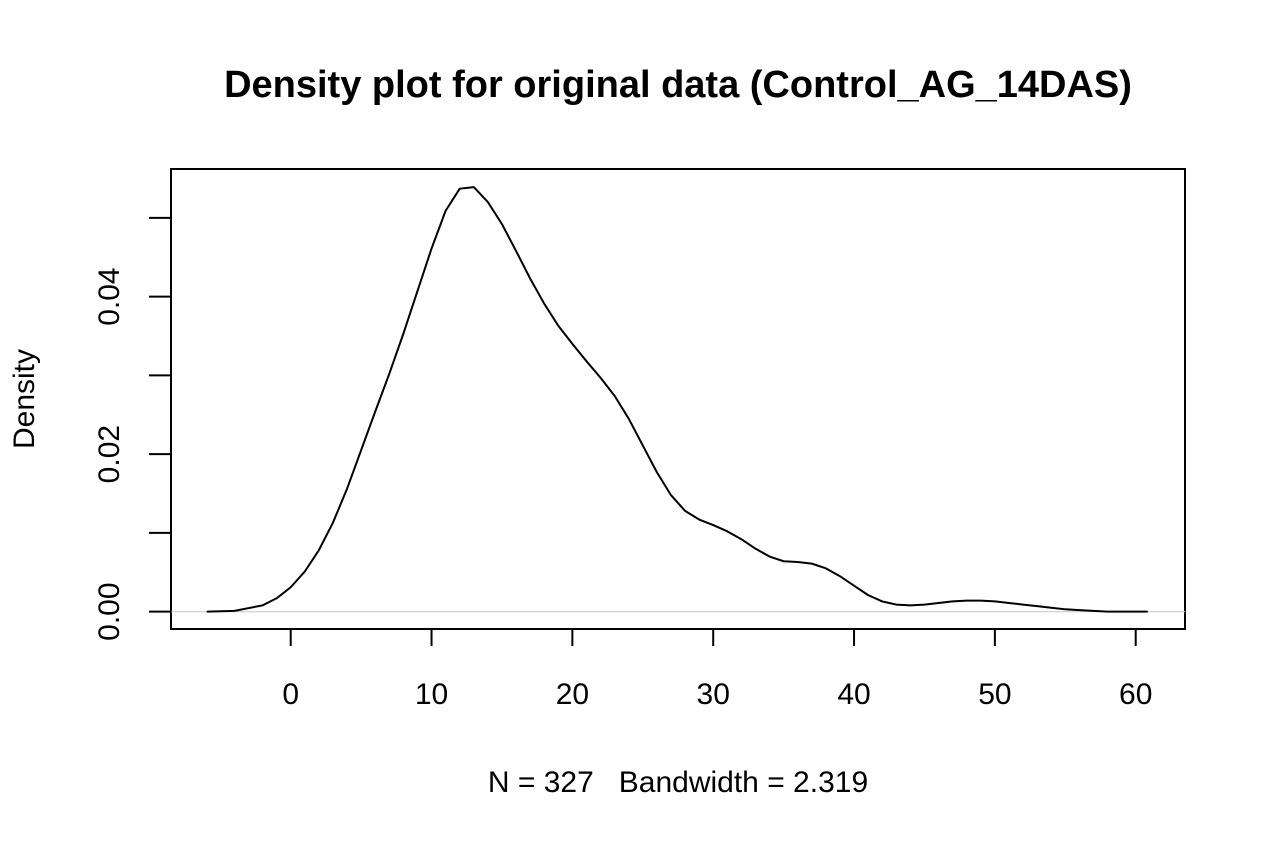 This screenshot has height=842, width=1270. I want to click on y-tick-label: 0.00, so click(109, 611).